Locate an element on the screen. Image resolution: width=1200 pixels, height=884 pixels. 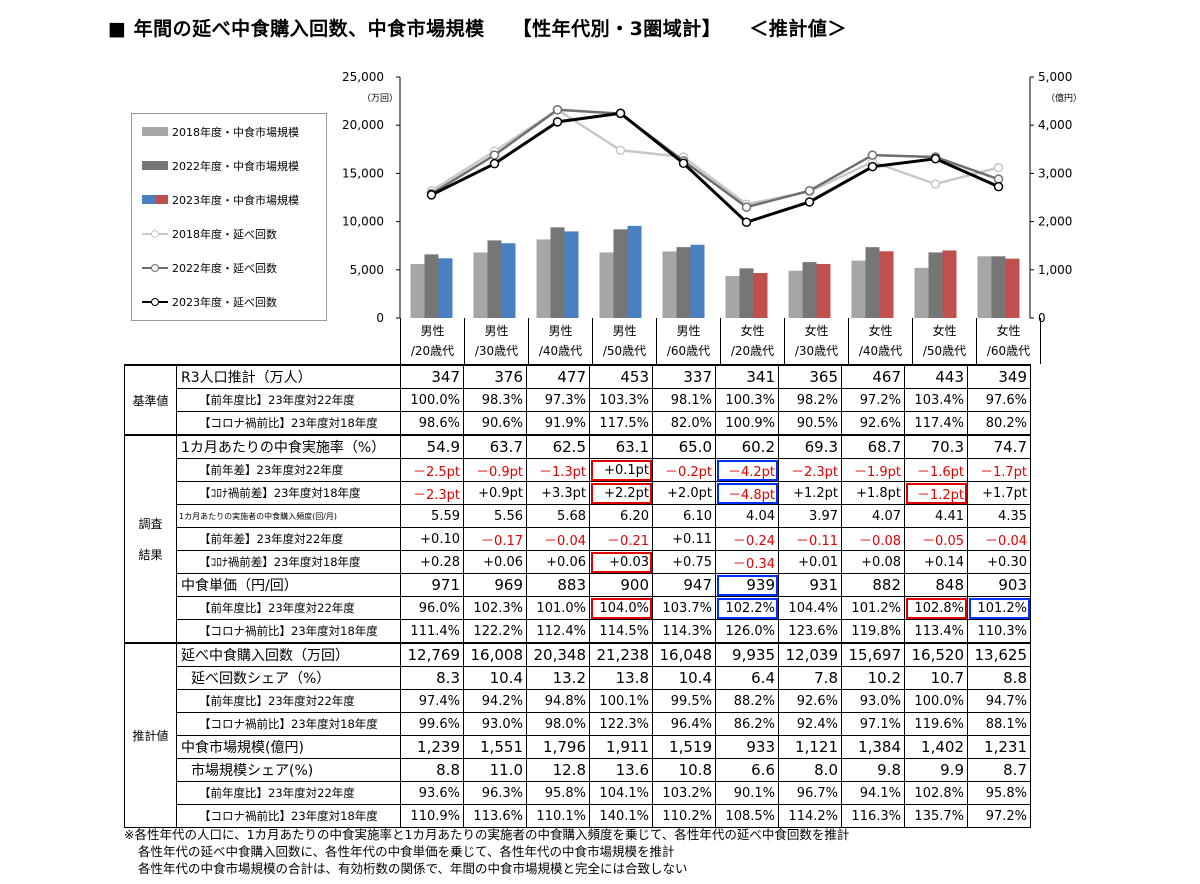
column-header-age: /20歳代 is located at coordinates (752, 351).